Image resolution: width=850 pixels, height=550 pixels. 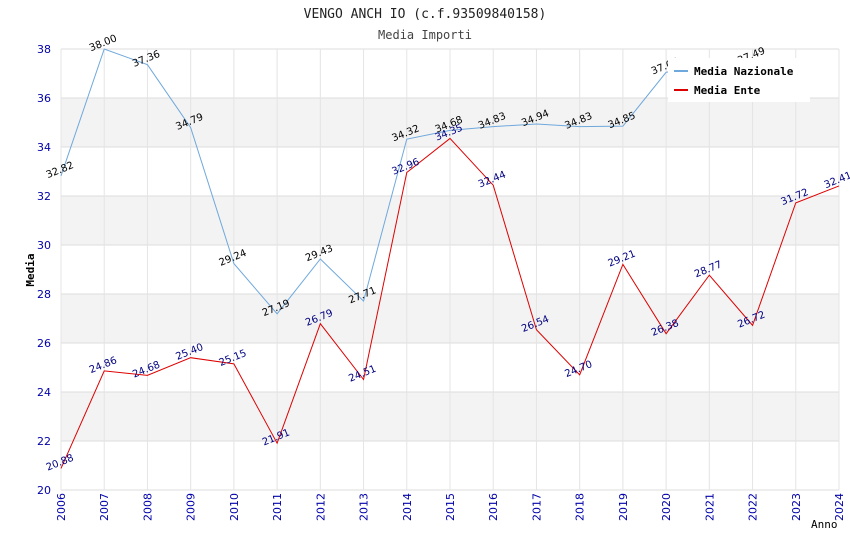 I want to click on data-label-ente: 32.96, so click(x=406, y=167).